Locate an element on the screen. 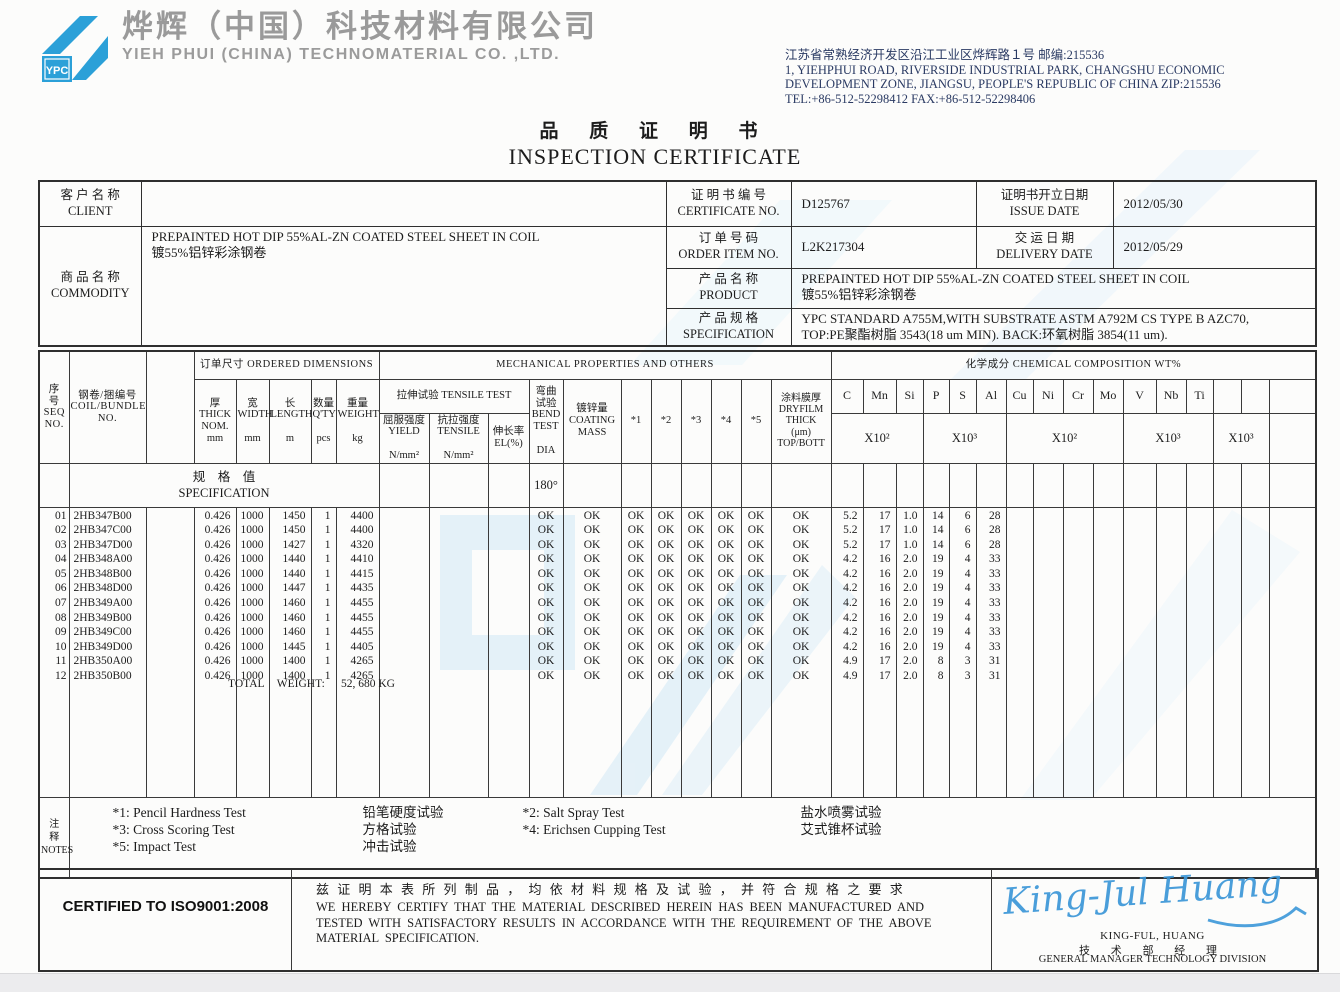 This screenshot has width=1340, height=992. cell-cr-row11 is located at coordinates (1078, 661).